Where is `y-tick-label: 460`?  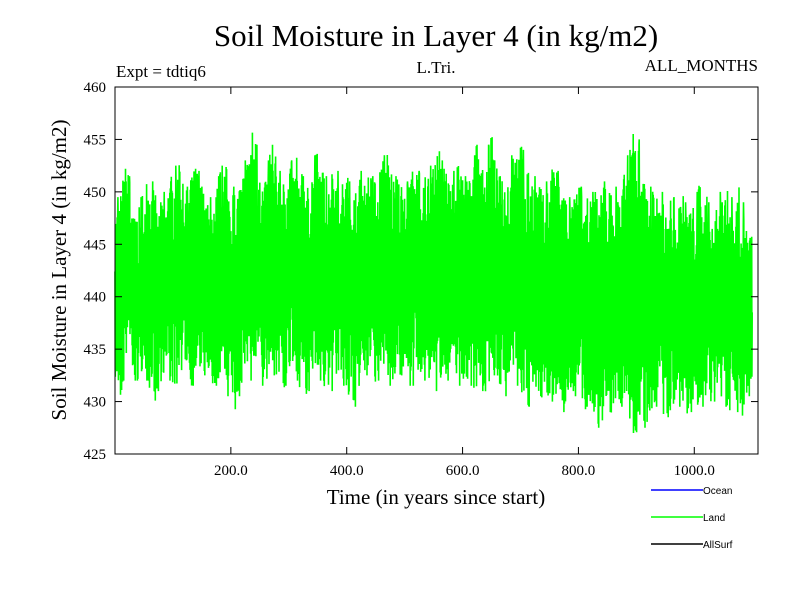 y-tick-label: 460 is located at coordinates (95, 88).